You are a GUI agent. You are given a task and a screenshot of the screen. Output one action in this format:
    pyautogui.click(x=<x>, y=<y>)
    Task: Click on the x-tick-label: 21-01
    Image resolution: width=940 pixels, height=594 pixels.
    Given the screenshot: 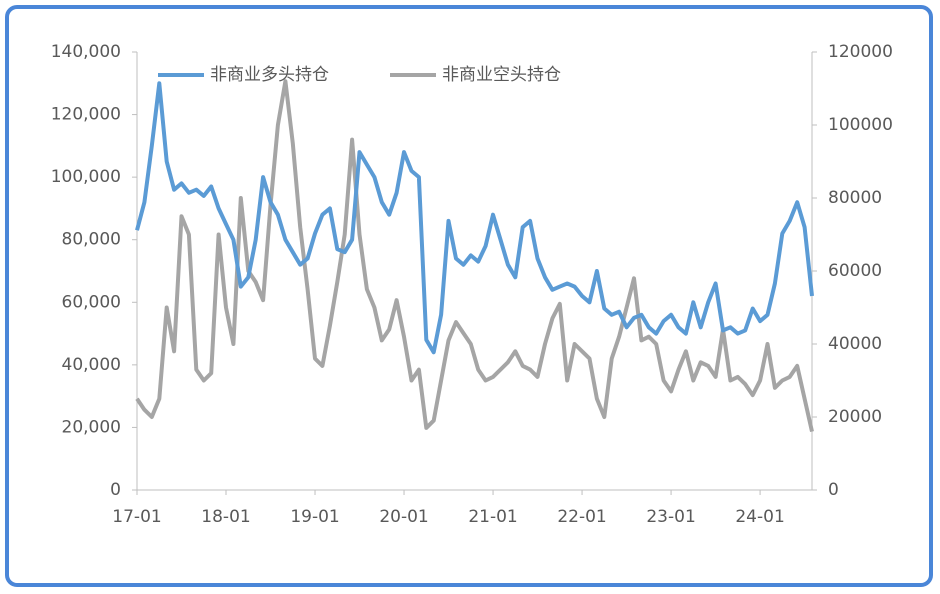 What is the action you would take?
    pyautogui.click(x=492, y=517)
    